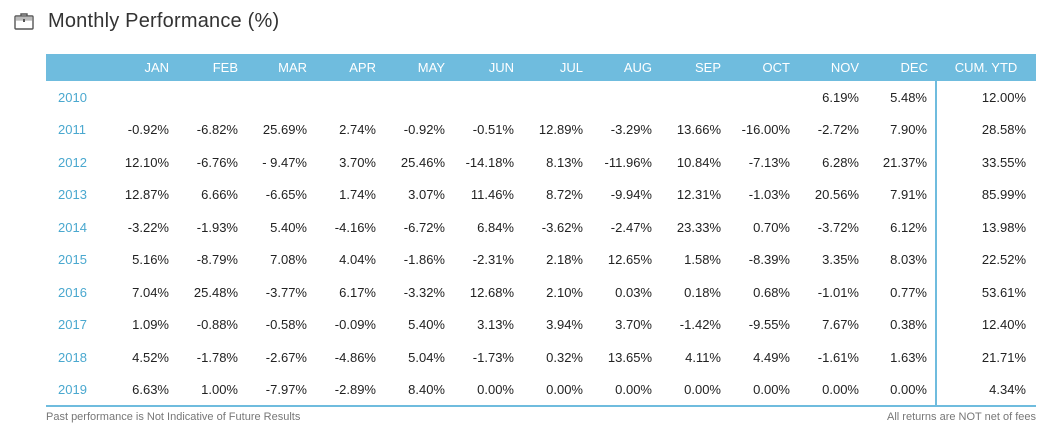 The height and width of the screenshot is (426, 1050). What do you see at coordinates (495, 227) in the screenshot?
I see `month-value-cell: 6.84%` at bounding box center [495, 227].